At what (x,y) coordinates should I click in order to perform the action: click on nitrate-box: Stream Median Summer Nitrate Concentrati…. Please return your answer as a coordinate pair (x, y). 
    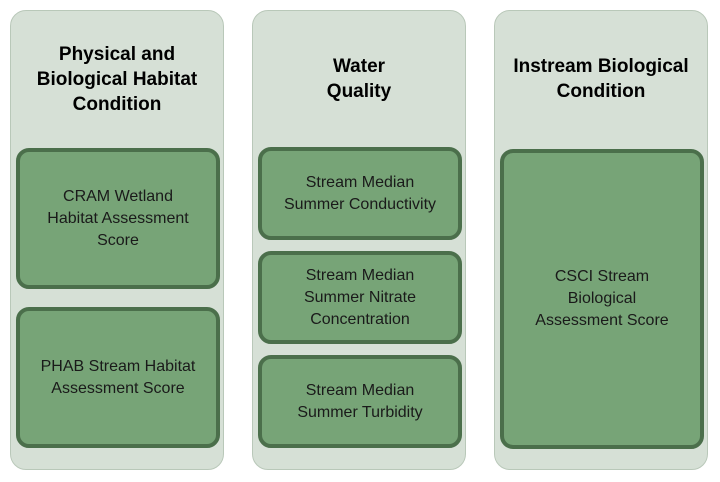
    Looking at the image, I should click on (360, 297).